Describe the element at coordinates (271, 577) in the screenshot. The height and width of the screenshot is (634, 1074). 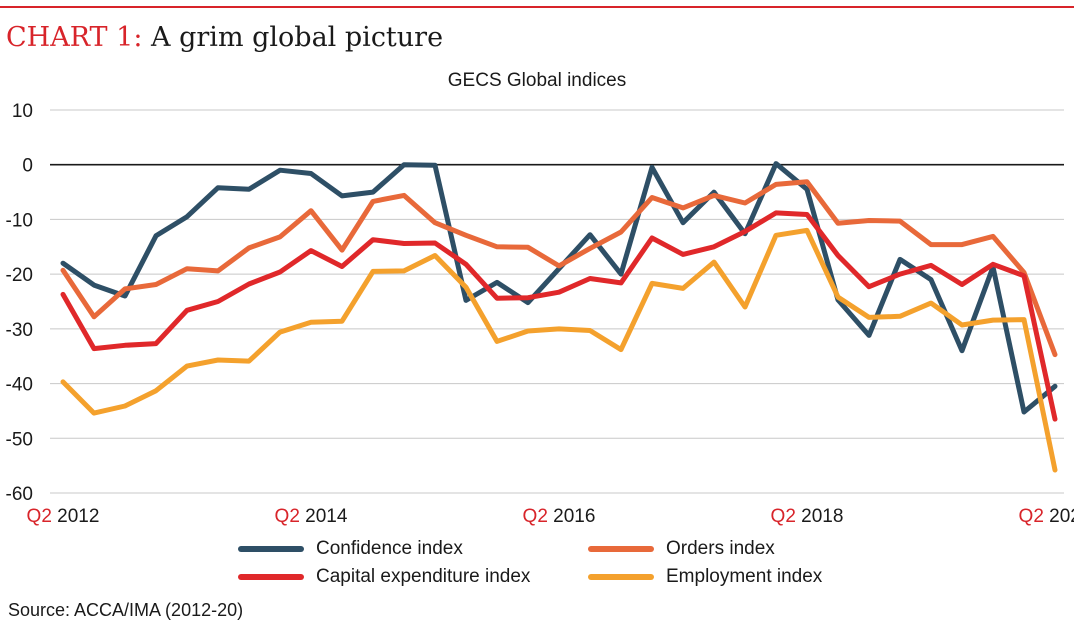
I see `legend-swatch-capex` at that location.